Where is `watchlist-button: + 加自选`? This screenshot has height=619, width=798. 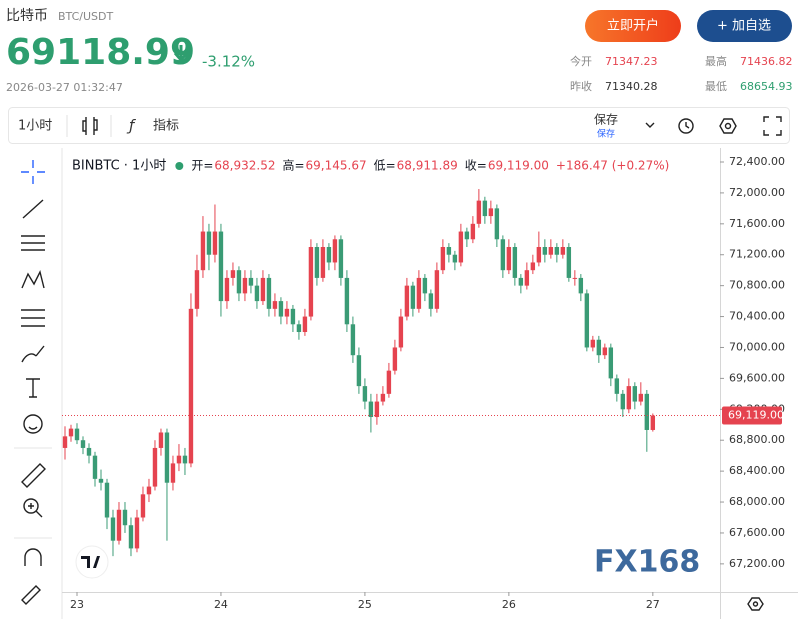 watchlist-button: + 加自选 is located at coordinates (744, 26).